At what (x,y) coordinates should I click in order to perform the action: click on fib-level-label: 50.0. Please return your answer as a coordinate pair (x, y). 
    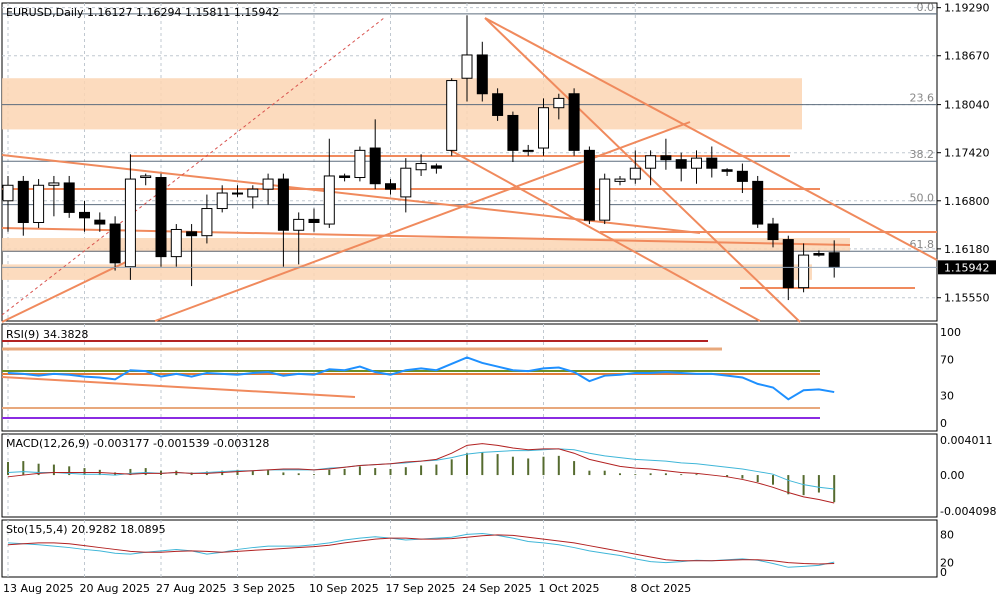
    Looking at the image, I should click on (922, 198).